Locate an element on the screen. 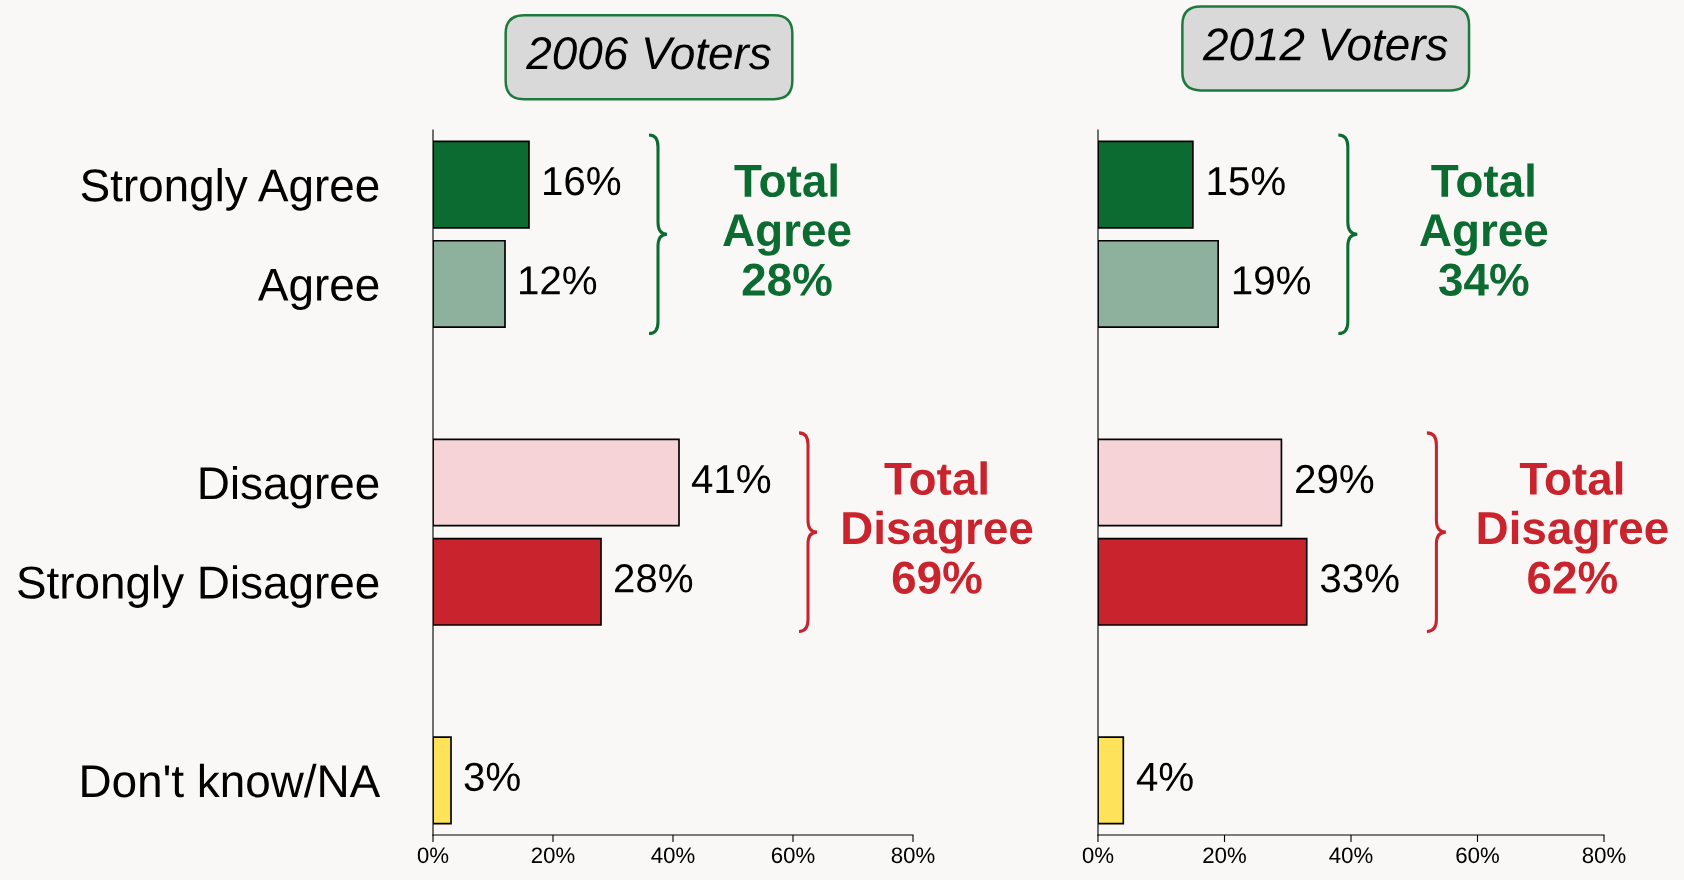 This screenshot has width=1684, height=880. y-tick-label: Don't know/NA is located at coordinates (231, 780).